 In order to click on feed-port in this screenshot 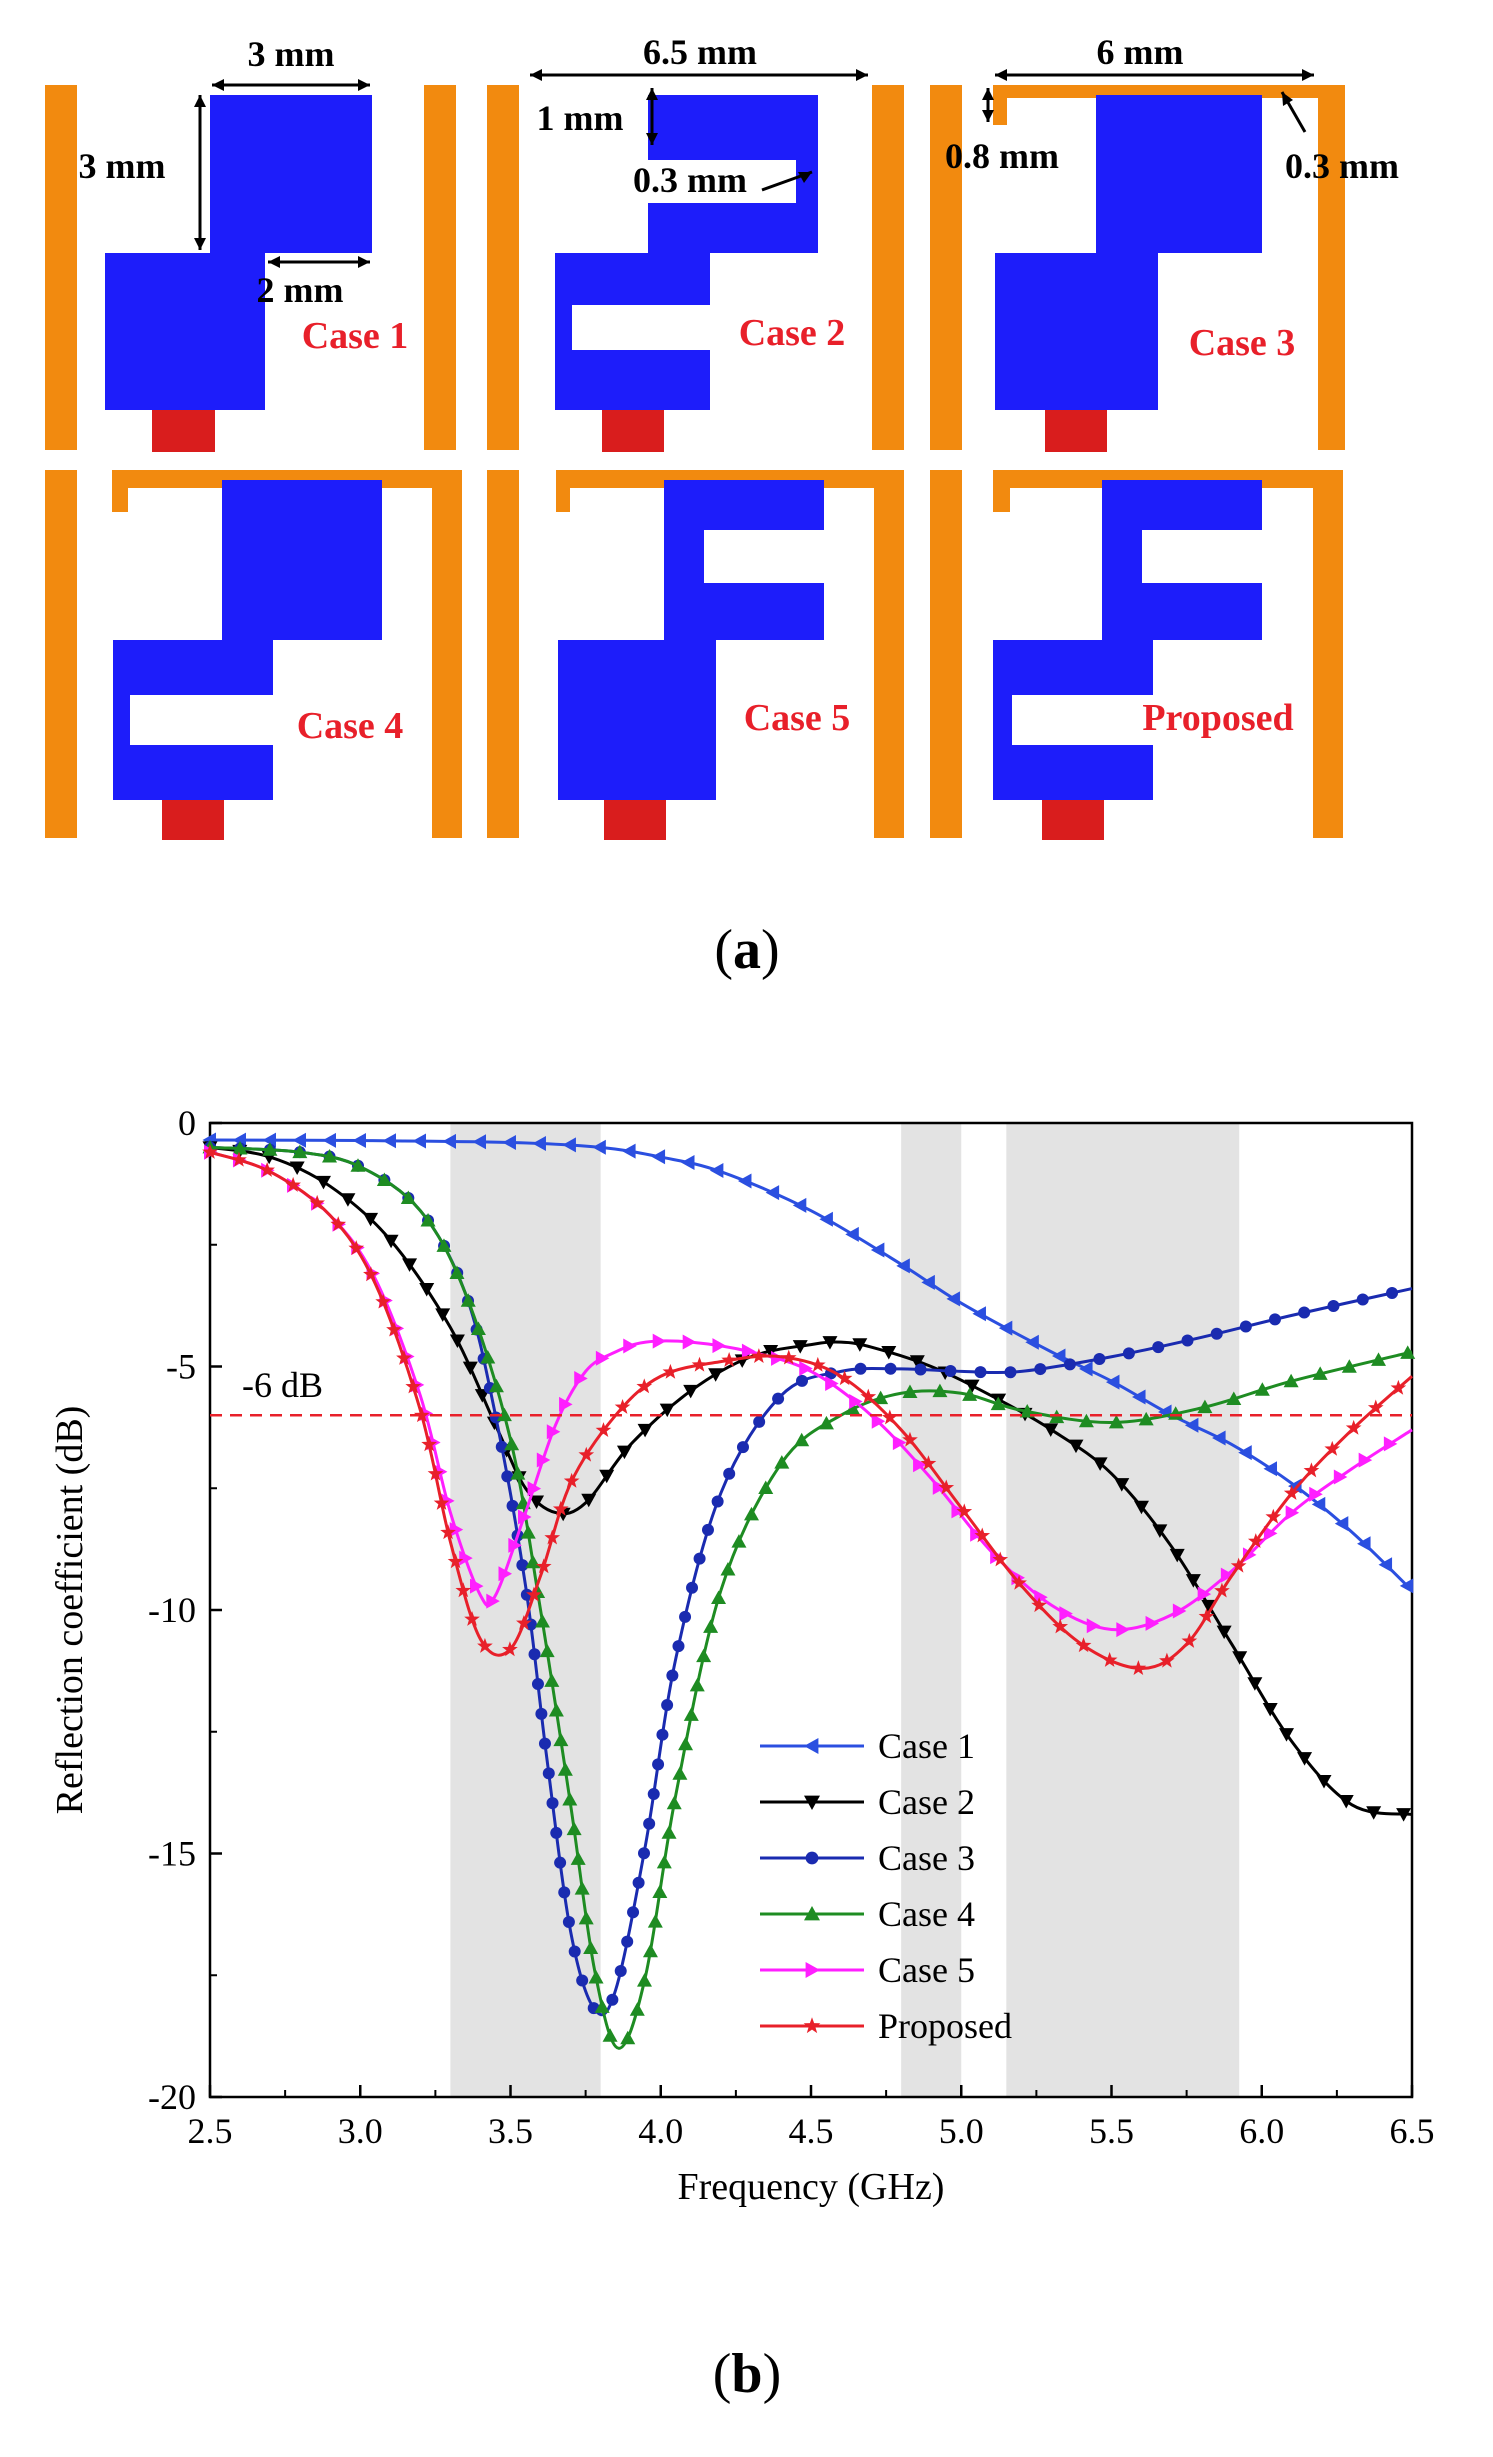, I will do `click(193, 820)`.